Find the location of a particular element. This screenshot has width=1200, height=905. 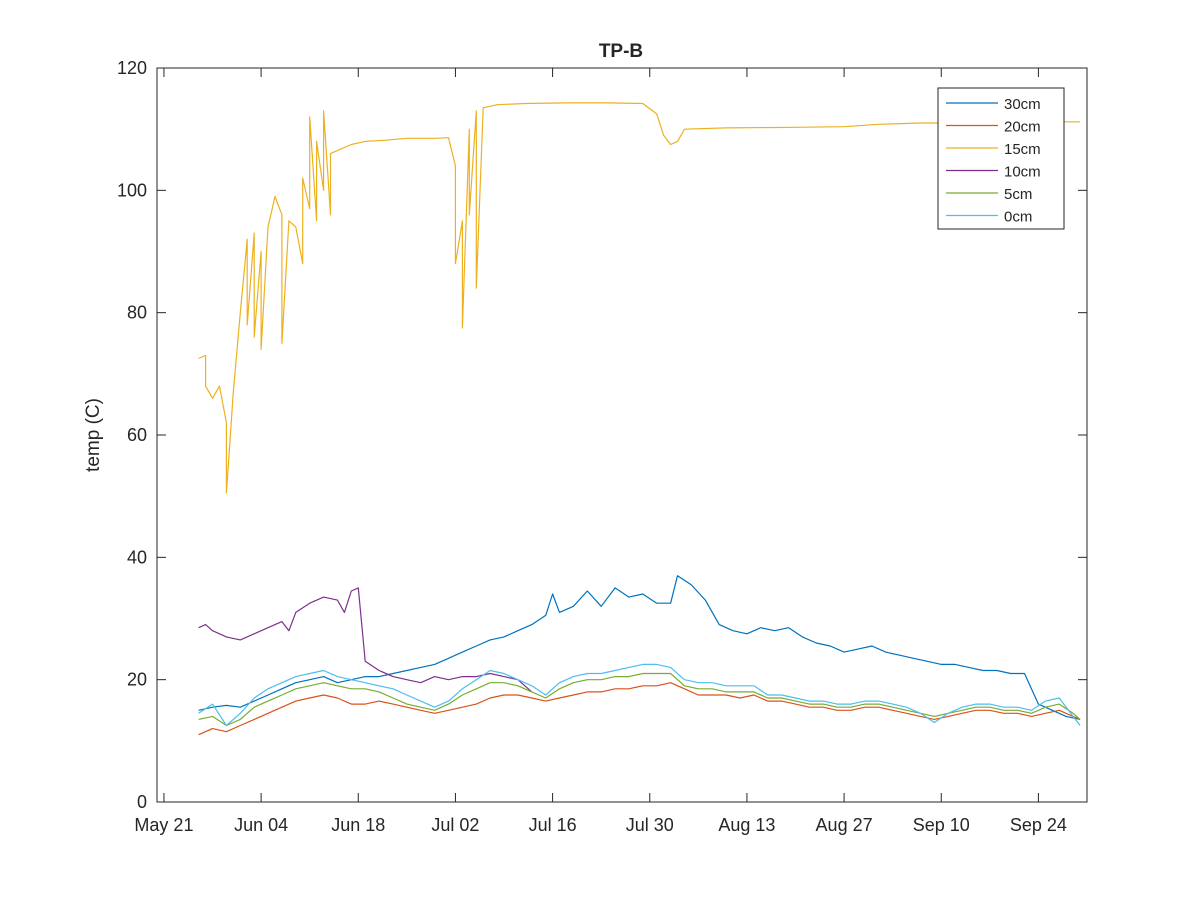

series-line-30cm is located at coordinates (639, 647).